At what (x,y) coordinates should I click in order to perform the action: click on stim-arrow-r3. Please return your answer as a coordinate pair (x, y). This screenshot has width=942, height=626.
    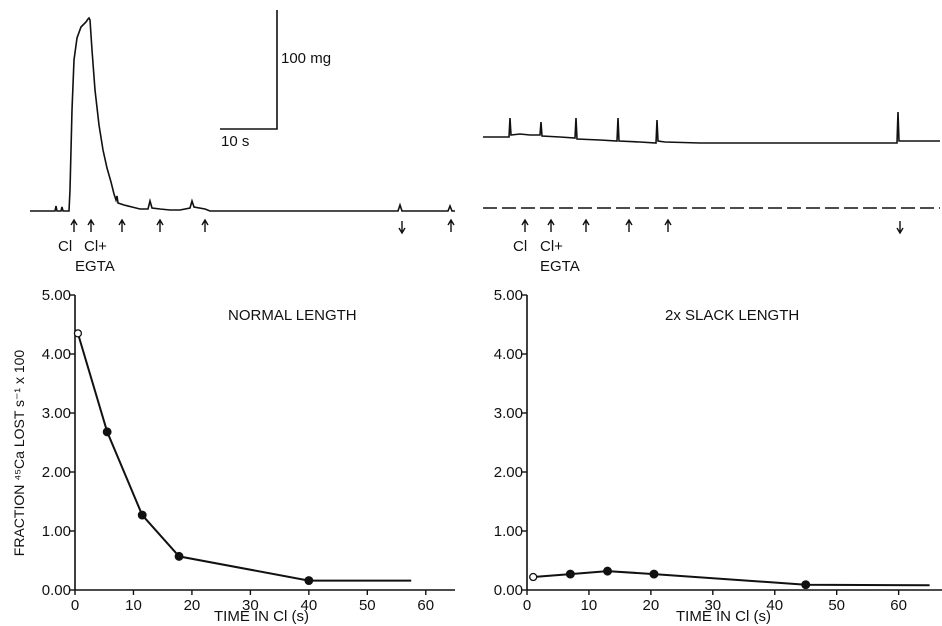
    Looking at the image, I should click on (586, 225).